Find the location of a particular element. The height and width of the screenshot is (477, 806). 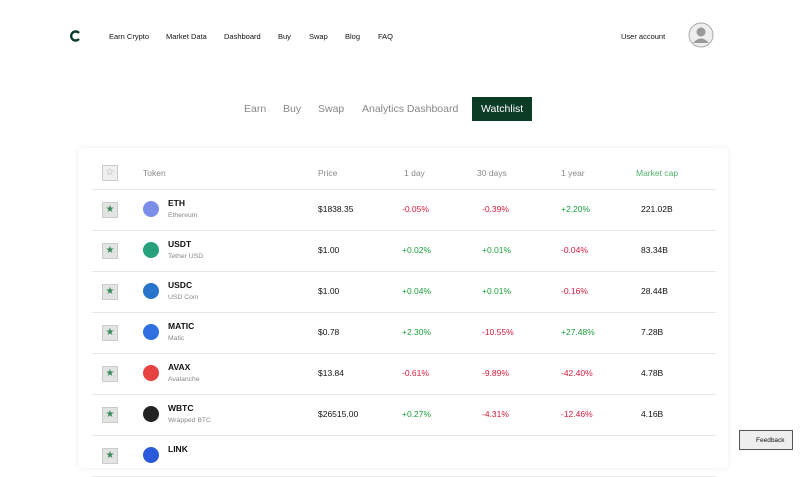

account-link: User account is located at coordinates (643, 36).